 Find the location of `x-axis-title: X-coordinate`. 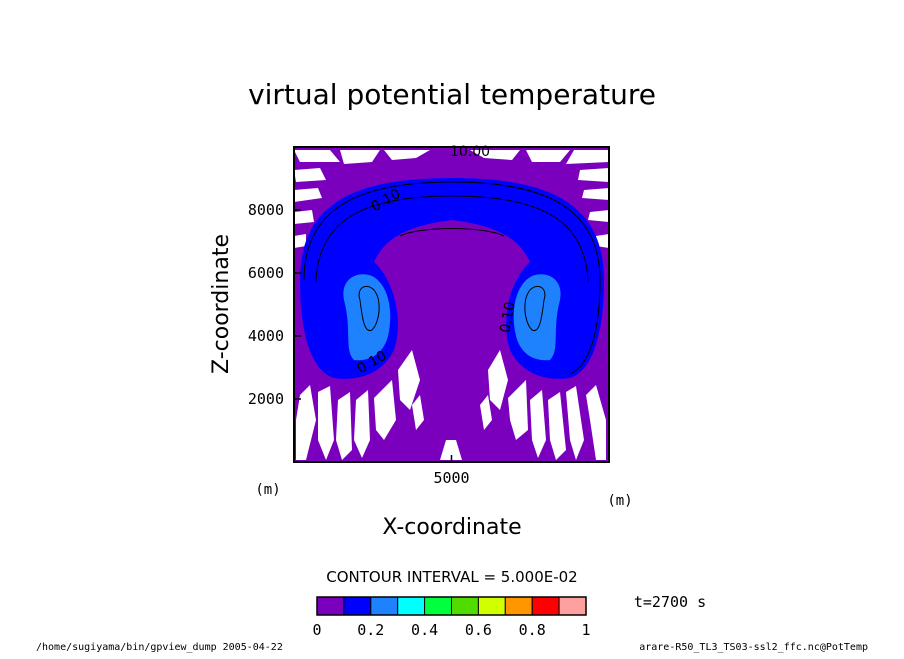

x-axis-title: X-coordinate is located at coordinates (451, 527).